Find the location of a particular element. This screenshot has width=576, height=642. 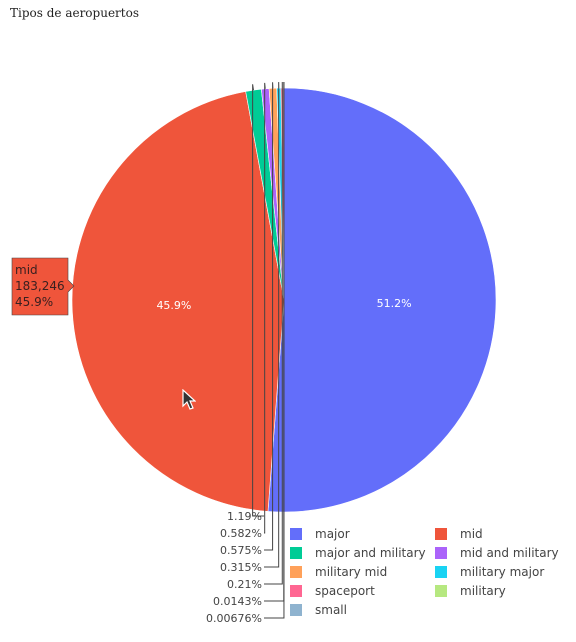

legend-item-major: major is located at coordinates (320, 534).